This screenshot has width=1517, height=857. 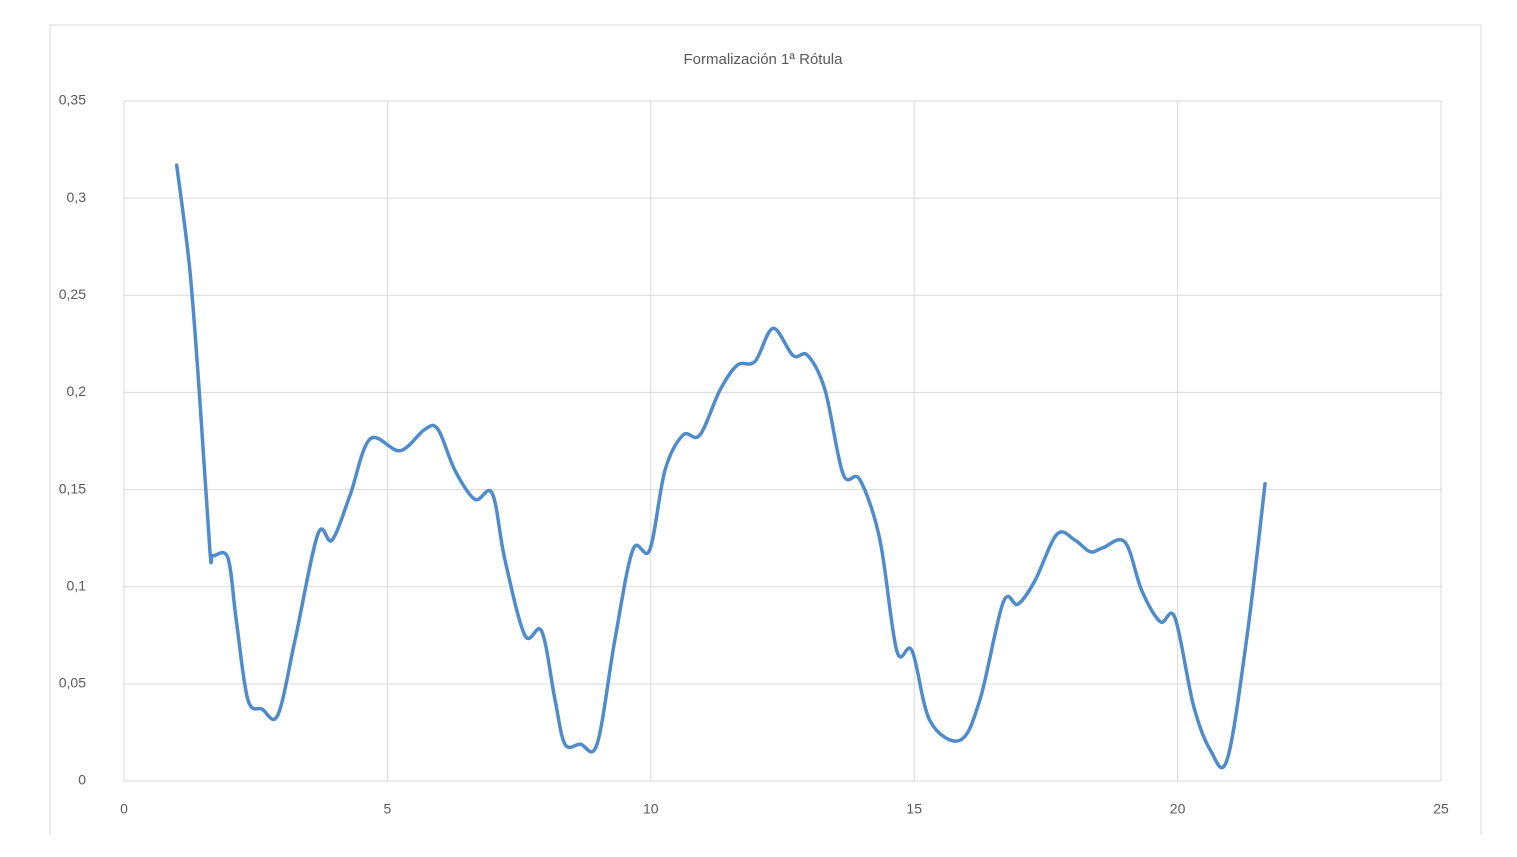 I want to click on y-tick-label: 0,05, so click(x=72, y=683).